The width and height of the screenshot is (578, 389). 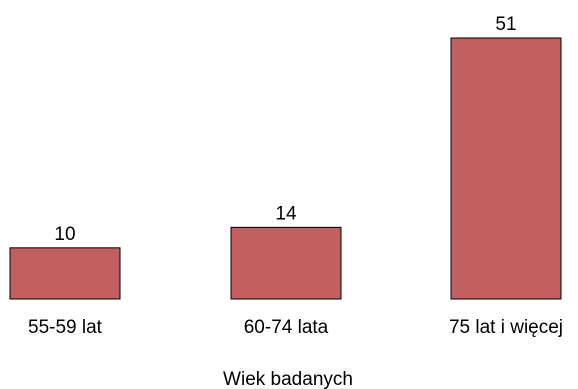 I want to click on category-label-2: 60-74 lata, so click(x=286, y=327).